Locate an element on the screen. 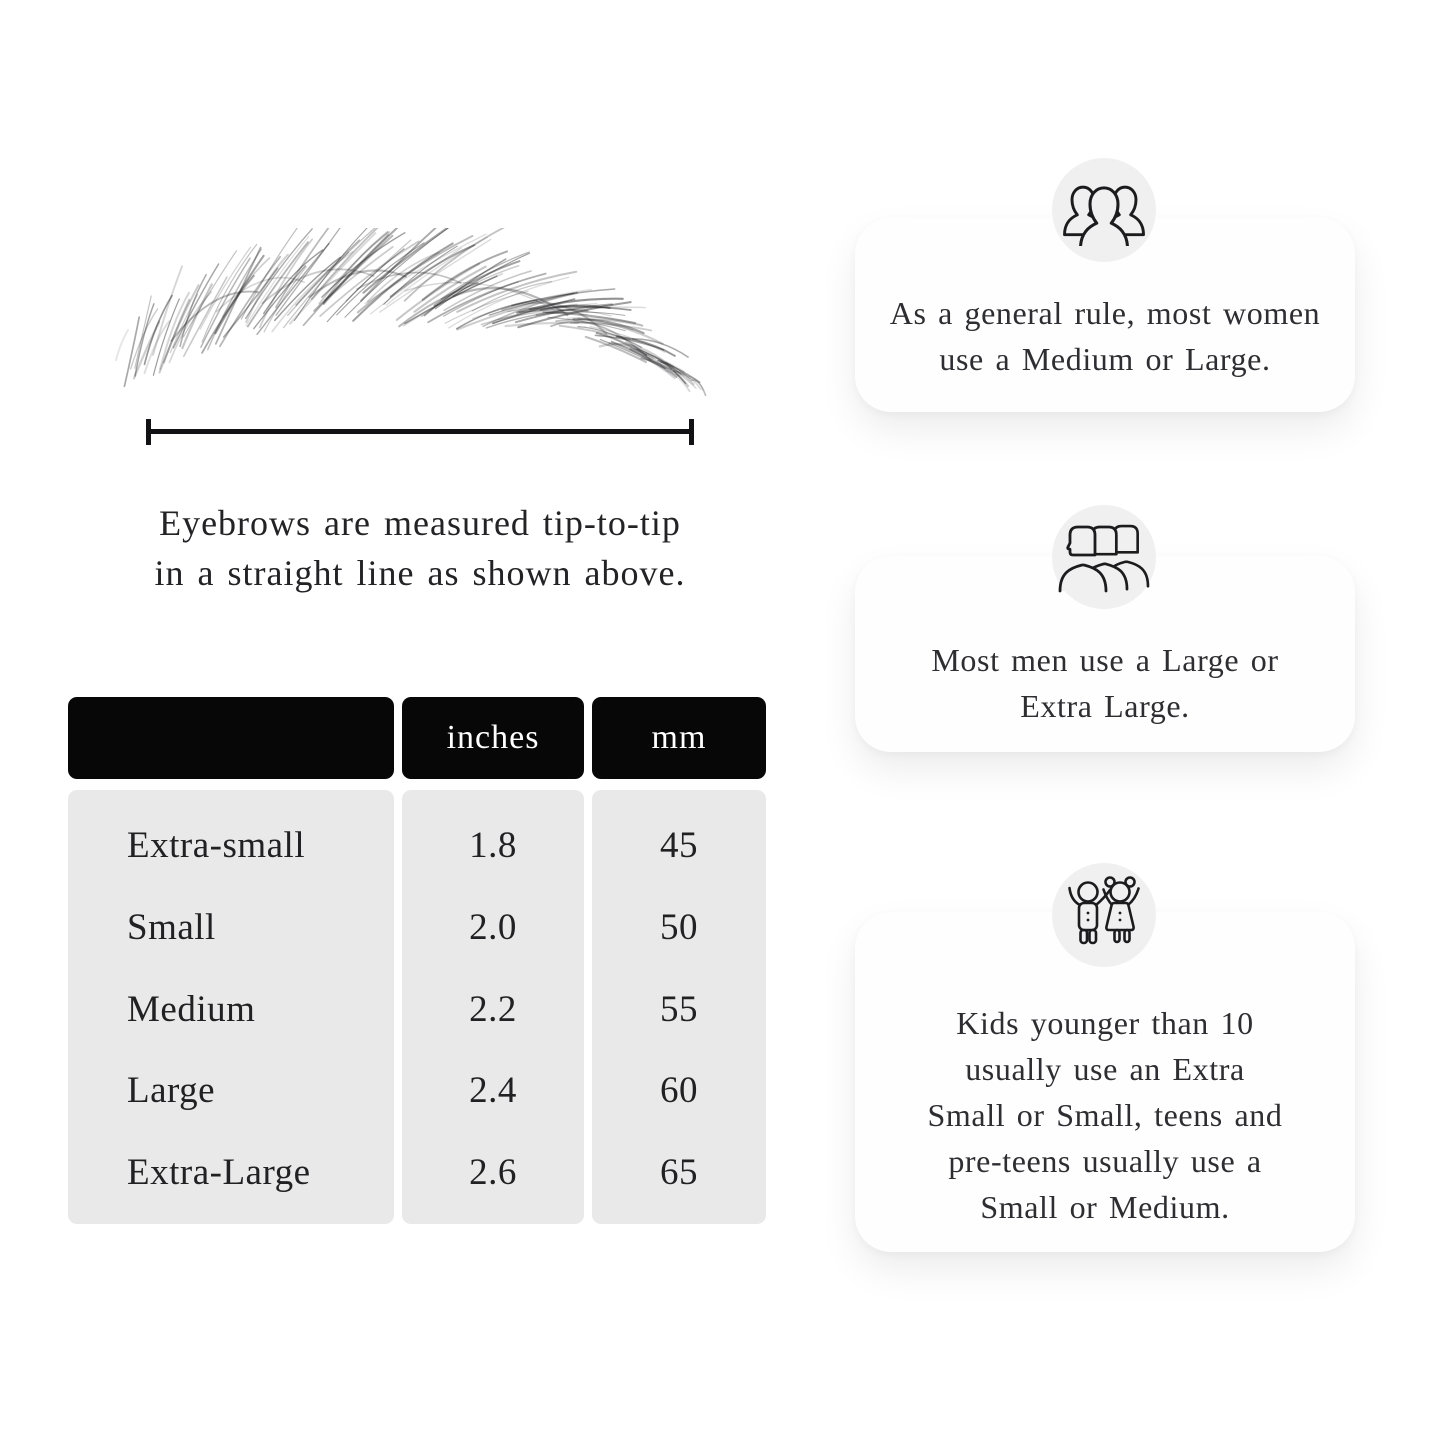  table-header-mm: mm is located at coordinates (679, 738).